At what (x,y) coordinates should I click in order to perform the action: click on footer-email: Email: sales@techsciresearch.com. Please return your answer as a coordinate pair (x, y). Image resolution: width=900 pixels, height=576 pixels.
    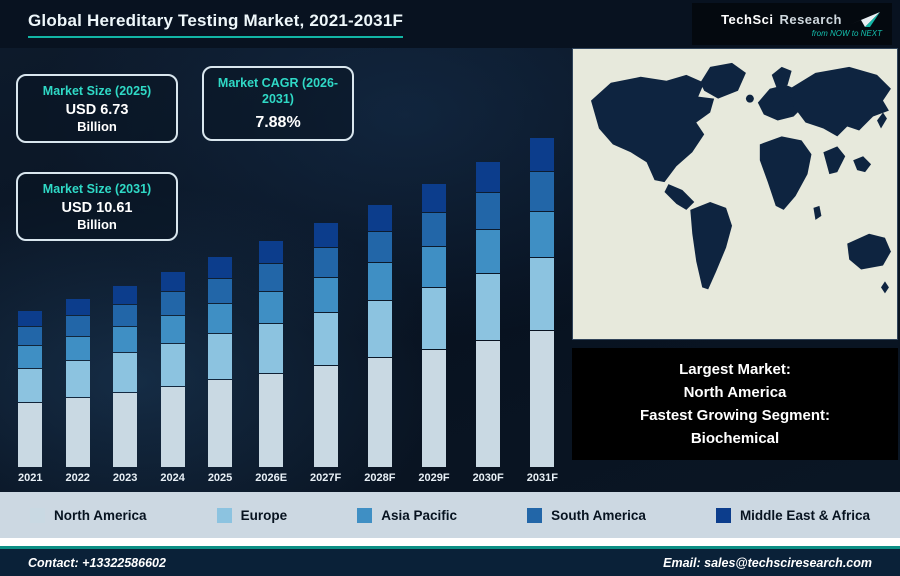
    Looking at the image, I should click on (767, 562).